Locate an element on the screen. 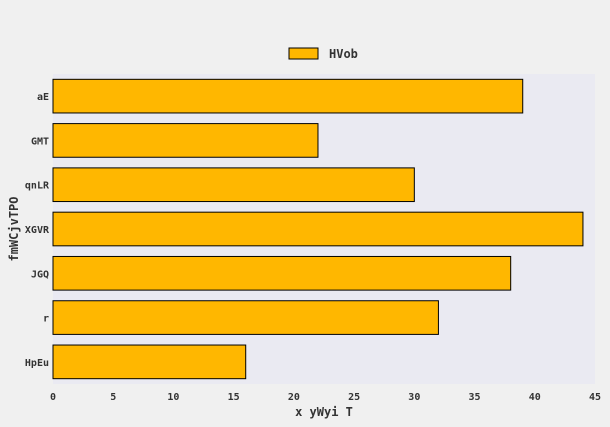 The height and width of the screenshot is (427, 610). bar-aE is located at coordinates (288, 96).